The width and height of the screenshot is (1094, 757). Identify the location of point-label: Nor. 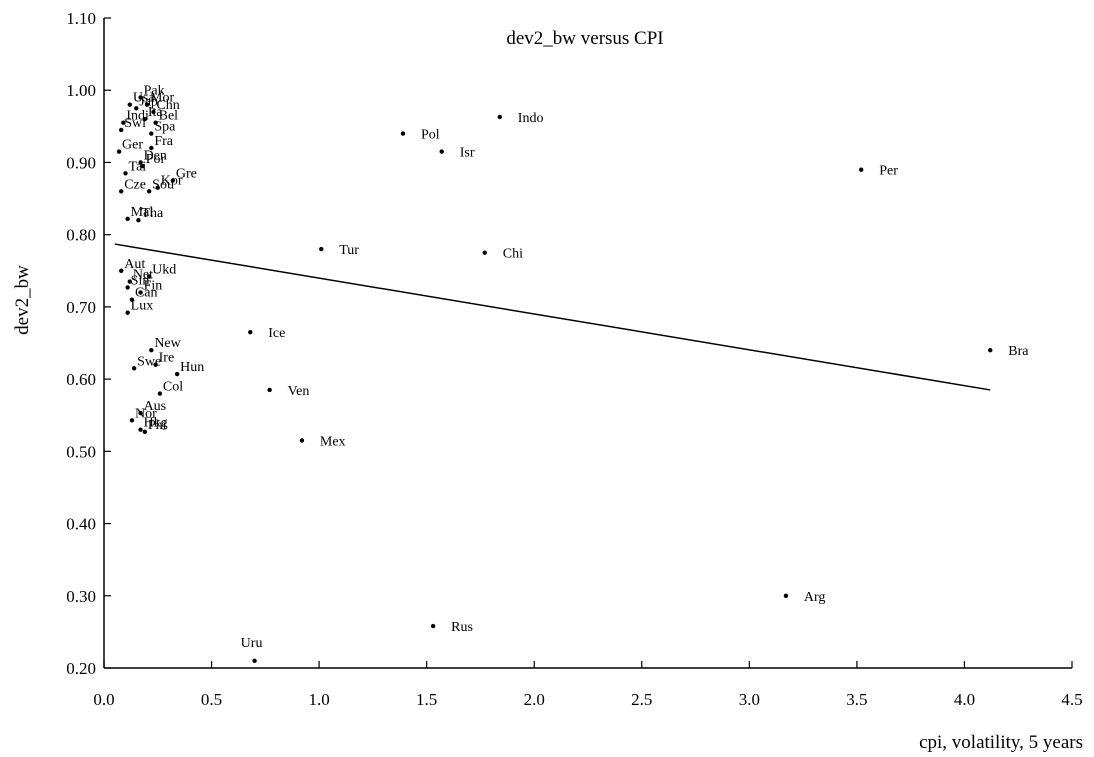
(146, 413).